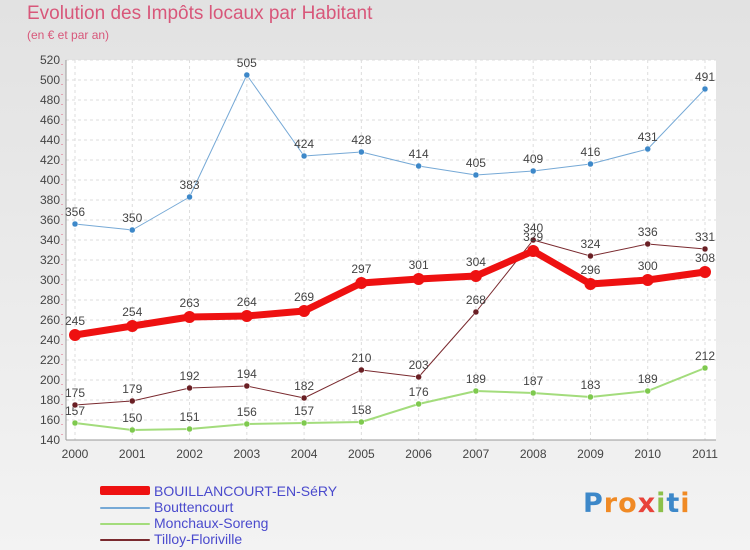  Describe the element at coordinates (50, 400) in the screenshot. I see `y-tick-label: 180` at that location.